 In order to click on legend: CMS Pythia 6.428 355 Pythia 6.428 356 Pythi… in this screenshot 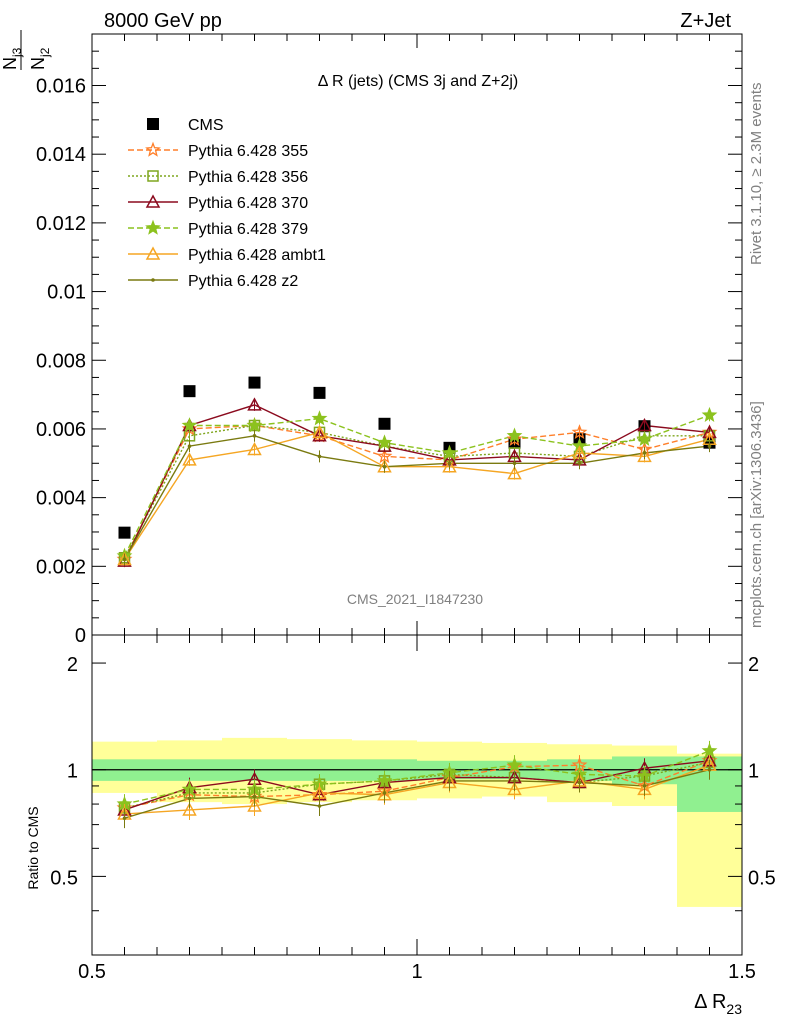, I will do `click(227, 203)`.